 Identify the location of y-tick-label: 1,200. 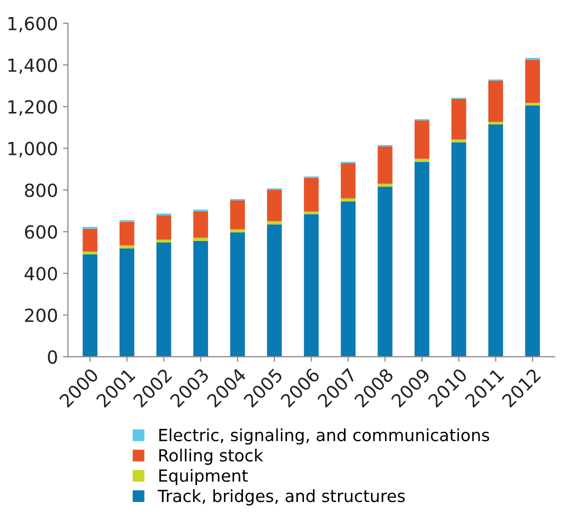
(32, 108).